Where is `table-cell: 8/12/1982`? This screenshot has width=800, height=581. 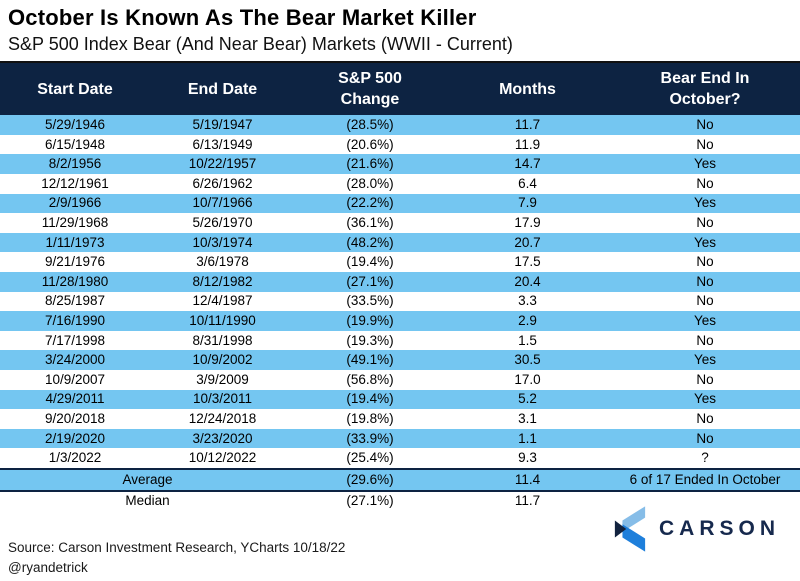
table-cell: 8/12/1982 is located at coordinates (222, 281).